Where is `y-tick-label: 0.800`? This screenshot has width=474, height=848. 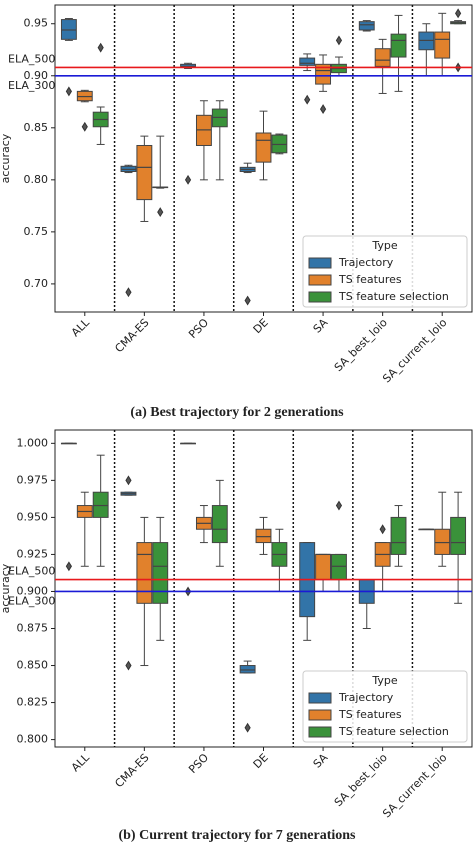
y-tick-label: 0.800 is located at coordinates (33, 739).